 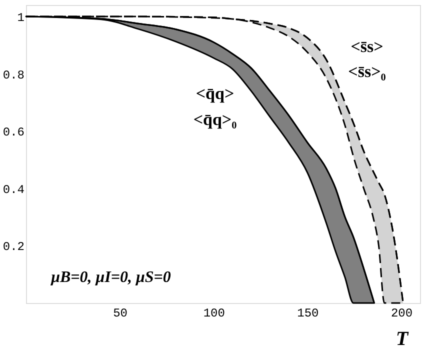 I want to click on x-axis-title: T, so click(x=402, y=338).